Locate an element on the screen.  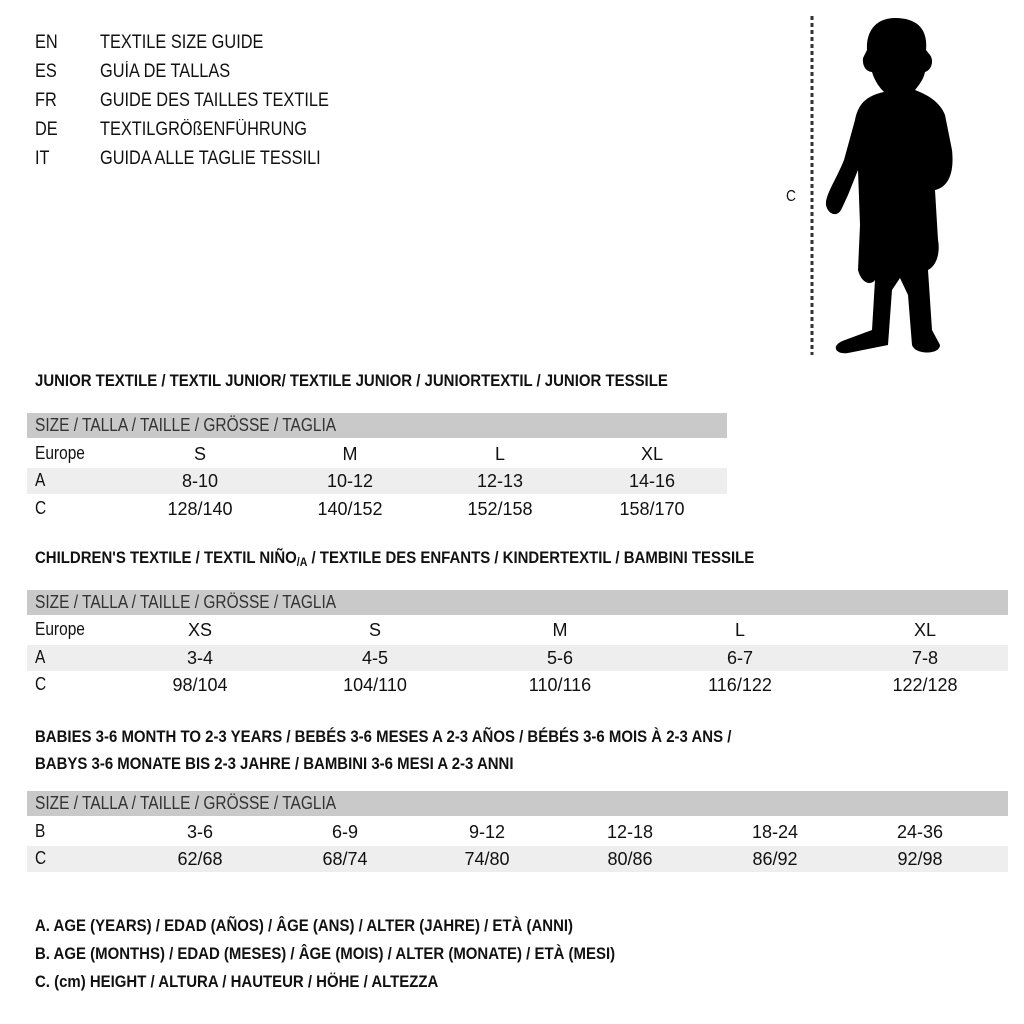
lang-code: DE is located at coordinates (46, 129).